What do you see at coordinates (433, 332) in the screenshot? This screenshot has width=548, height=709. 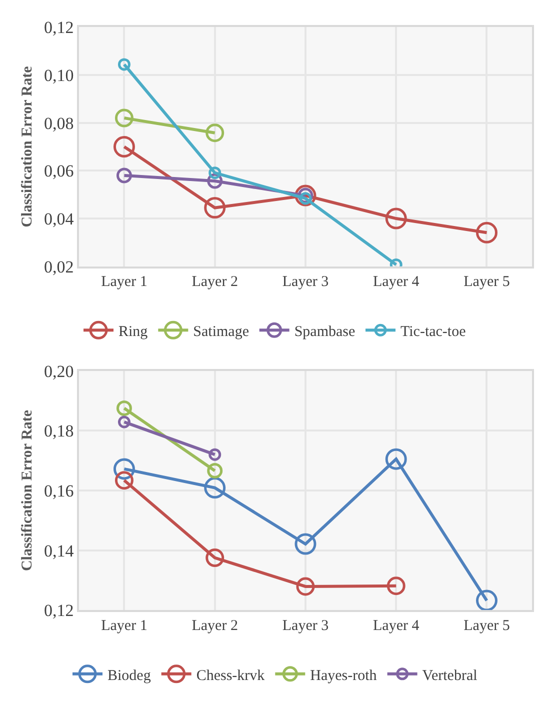 I see `legend-label: Tic-tac-toe` at bounding box center [433, 332].